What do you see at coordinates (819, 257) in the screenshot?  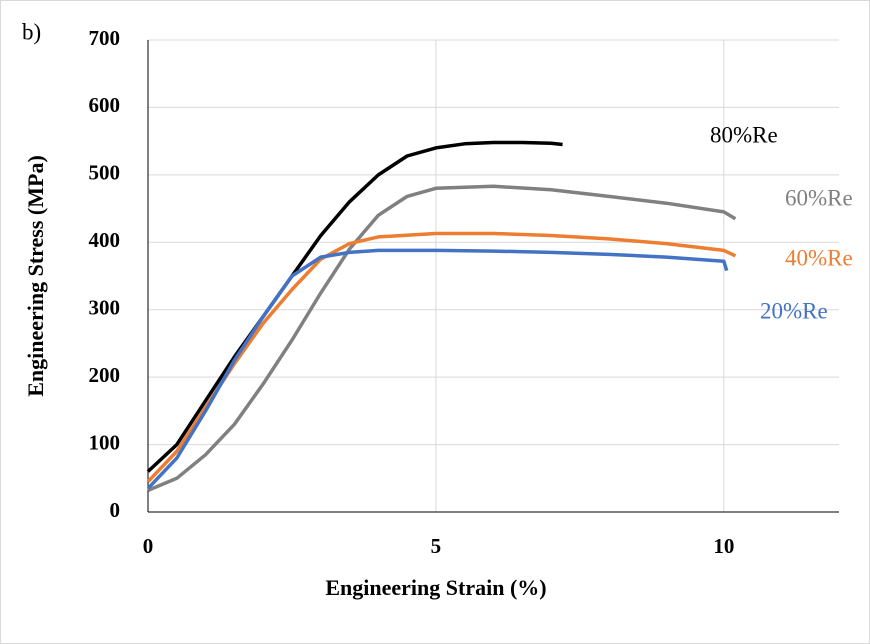 I see `series-label: 40%Re` at bounding box center [819, 257].